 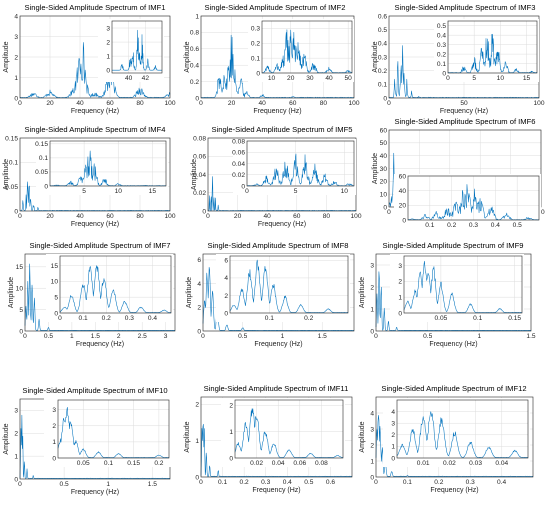 I want to click on inset-x-tick-label: 0.4, so click(x=495, y=225).